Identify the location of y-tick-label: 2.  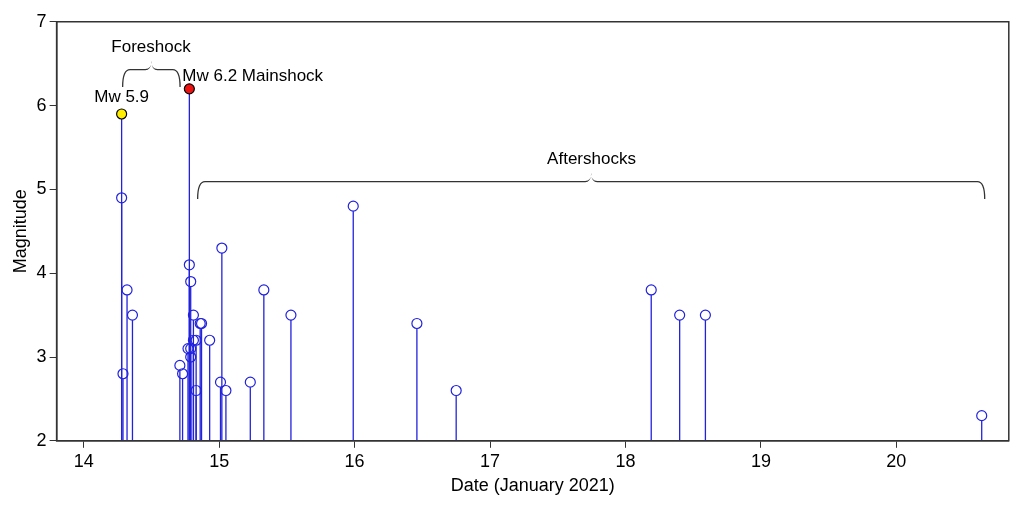
(41, 439).